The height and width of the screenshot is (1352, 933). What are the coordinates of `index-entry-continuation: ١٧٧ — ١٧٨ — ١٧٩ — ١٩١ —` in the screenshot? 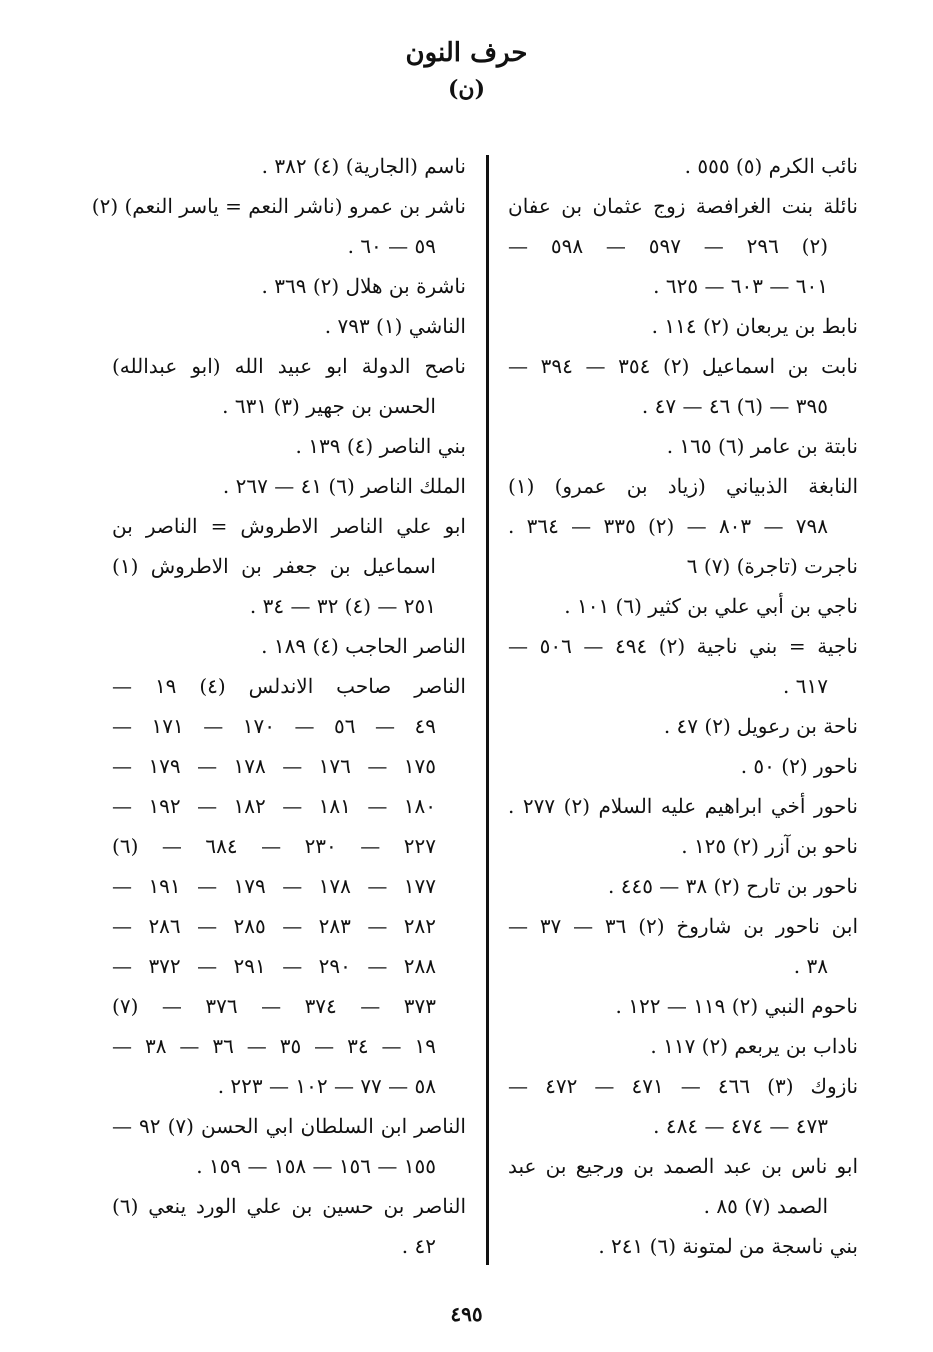 It's located at (274, 886).